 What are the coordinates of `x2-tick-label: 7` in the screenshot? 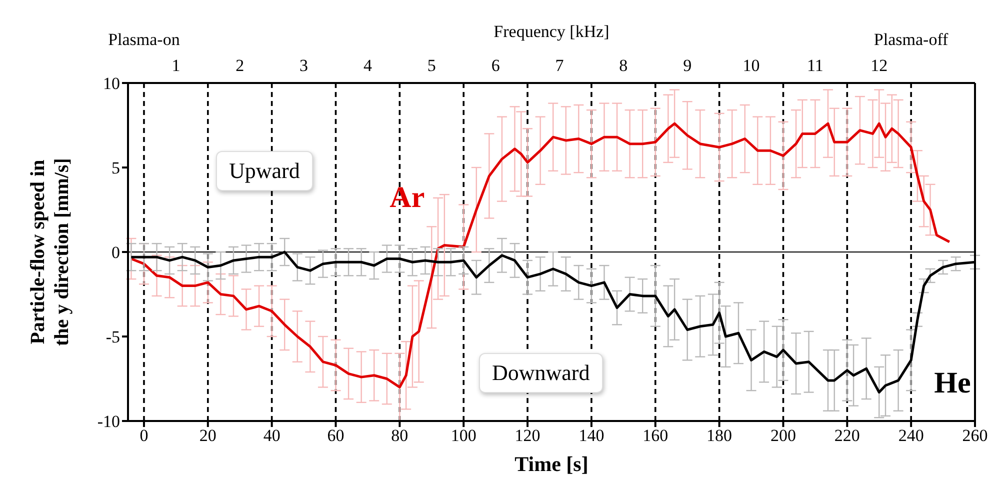 It's located at (559, 66).